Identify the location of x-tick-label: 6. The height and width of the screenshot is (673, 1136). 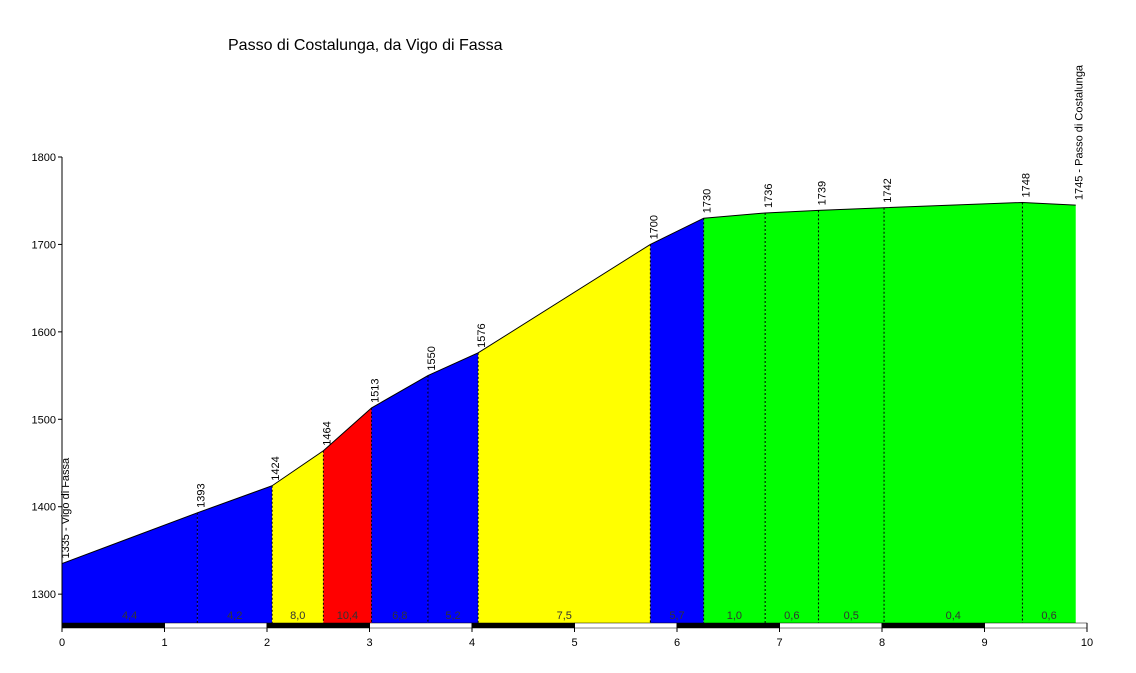
(677, 643).